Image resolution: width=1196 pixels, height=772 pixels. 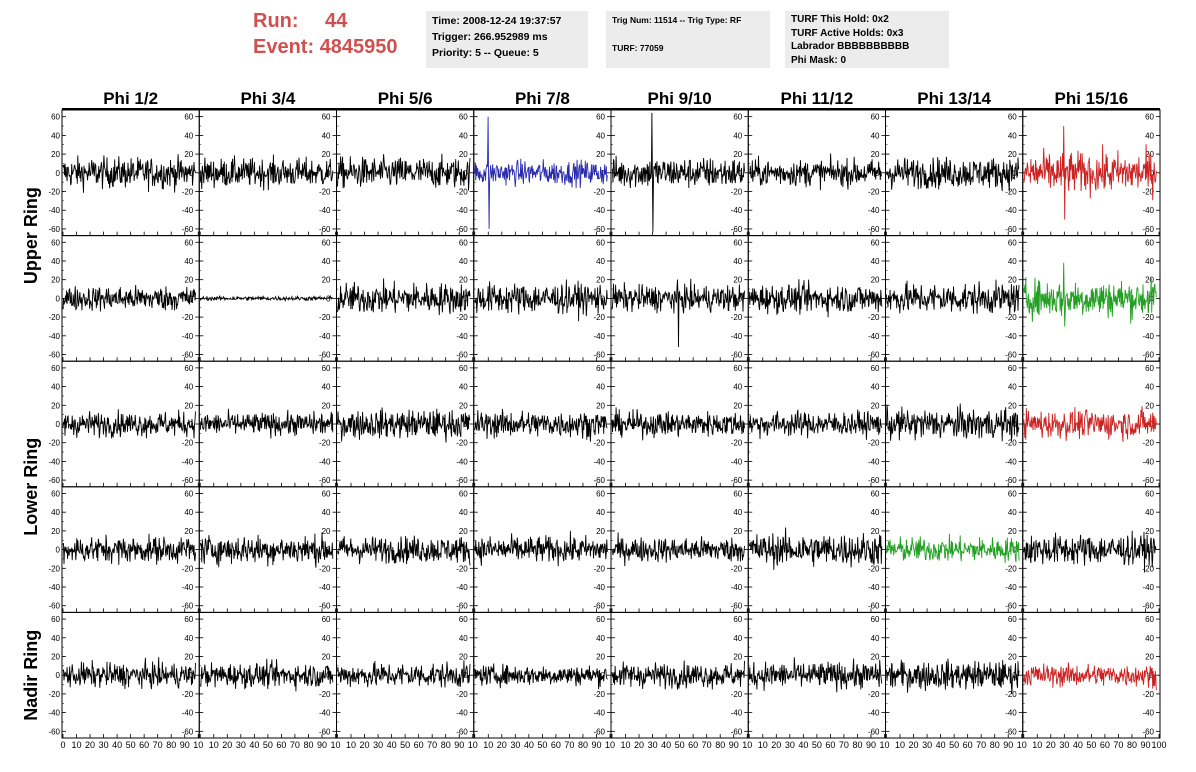 What do you see at coordinates (819, 60) in the screenshot?
I see `phi-mask-text: Phi Mask: 0` at bounding box center [819, 60].